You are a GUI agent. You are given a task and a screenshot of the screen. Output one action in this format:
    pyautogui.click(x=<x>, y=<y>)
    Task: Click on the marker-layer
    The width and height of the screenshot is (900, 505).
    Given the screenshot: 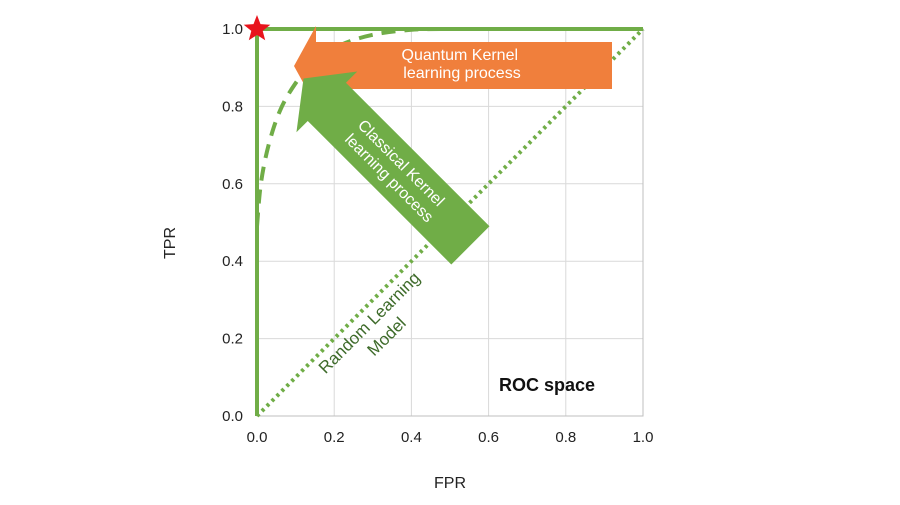 What is the action you would take?
    pyautogui.click(x=257, y=28)
    